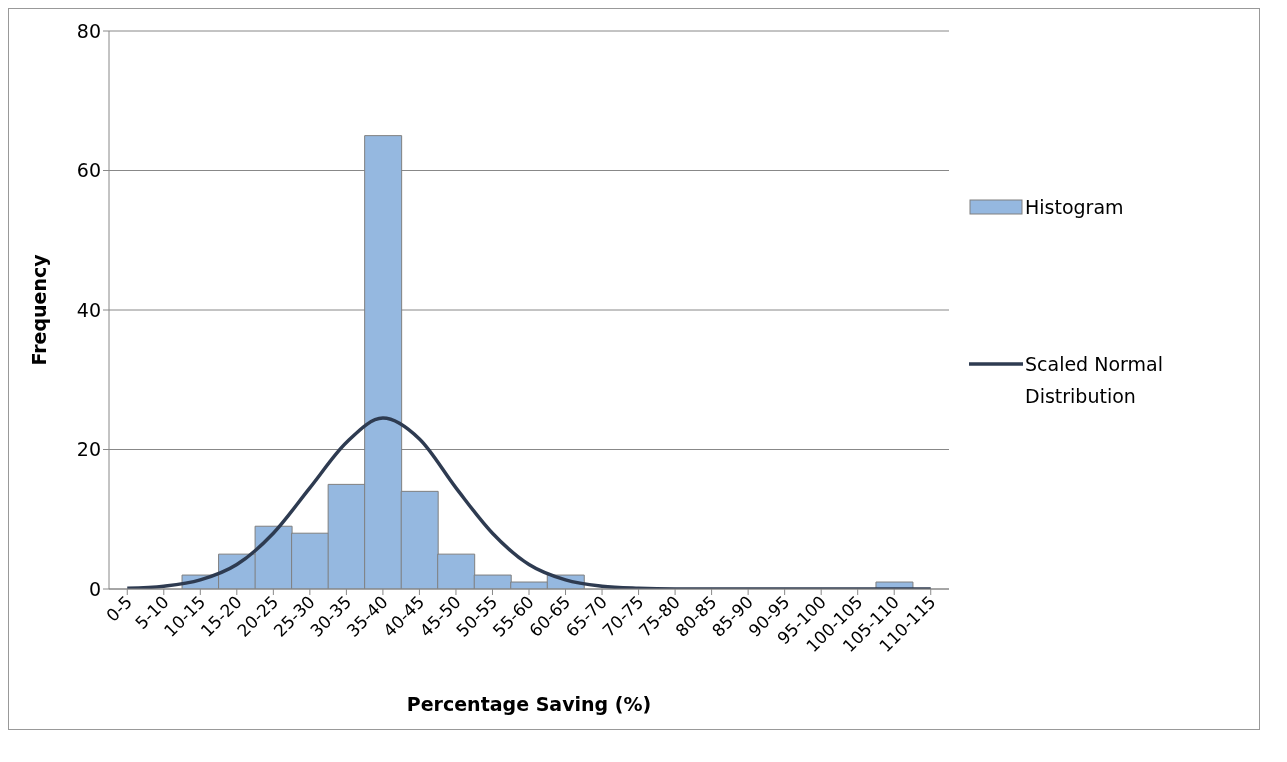 The width and height of the screenshot is (1287, 762). Describe the element at coordinates (1094, 380) in the screenshot. I see `legend-label: Scaled Normal Distribution` at that location.